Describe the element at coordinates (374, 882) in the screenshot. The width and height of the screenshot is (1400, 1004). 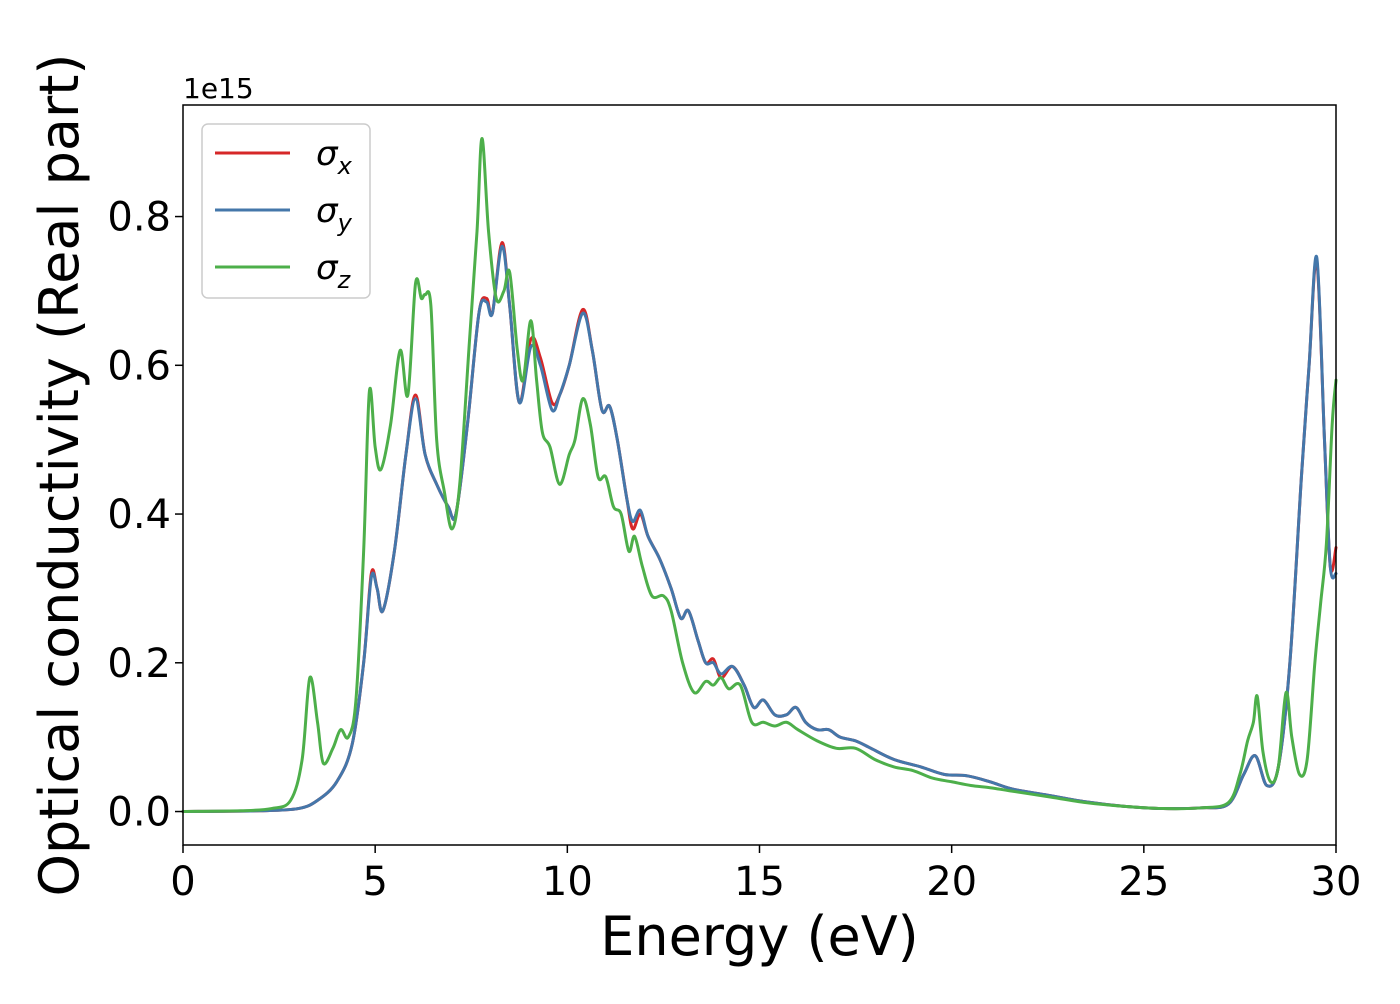
I see `x-tick-label: 5` at that location.